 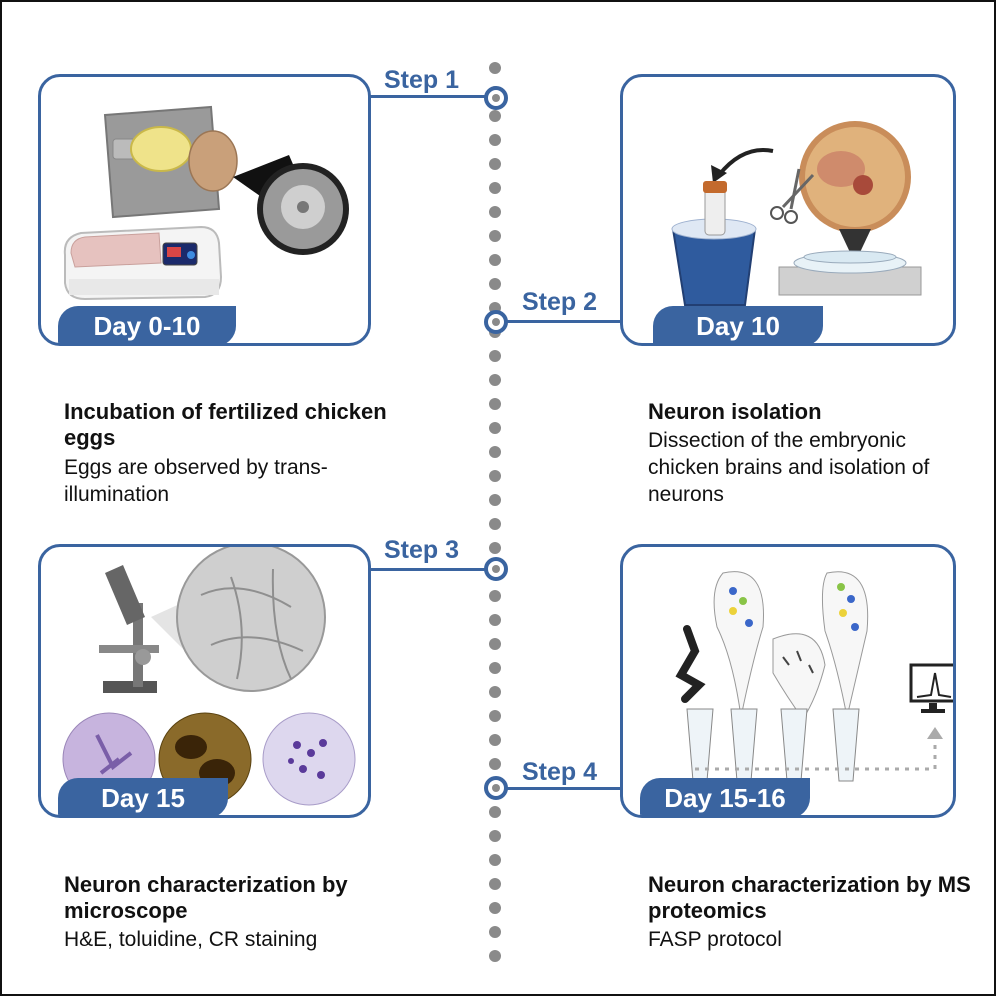 I want to click on step-3-title: Neuron characterization by microscope, so click(x=206, y=897).